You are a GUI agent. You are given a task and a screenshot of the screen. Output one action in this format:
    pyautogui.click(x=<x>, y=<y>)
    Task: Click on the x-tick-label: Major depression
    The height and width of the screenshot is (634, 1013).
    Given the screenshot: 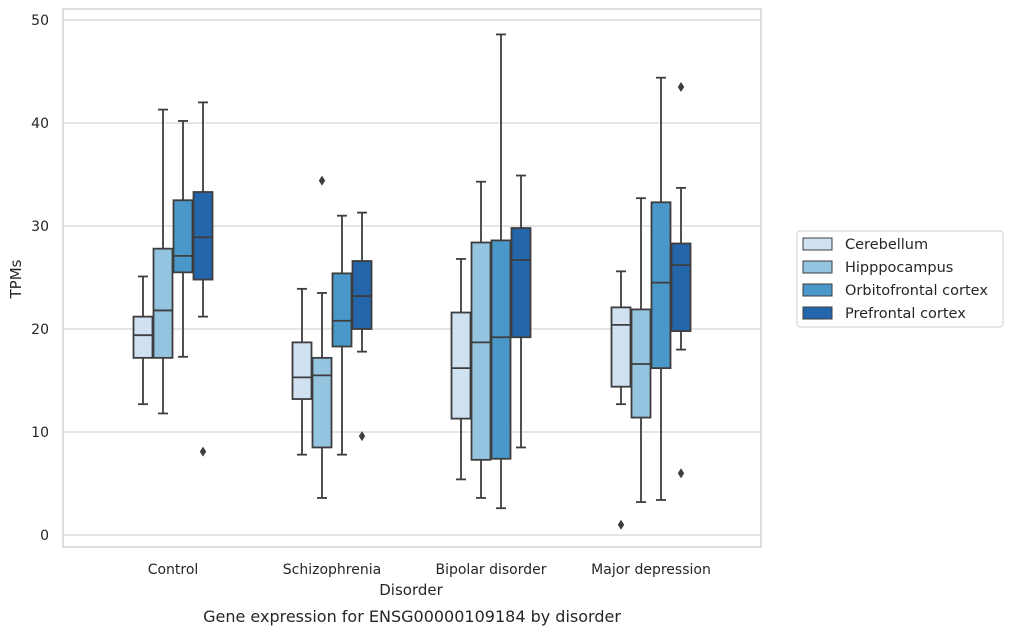 What is the action you would take?
    pyautogui.click(x=651, y=570)
    